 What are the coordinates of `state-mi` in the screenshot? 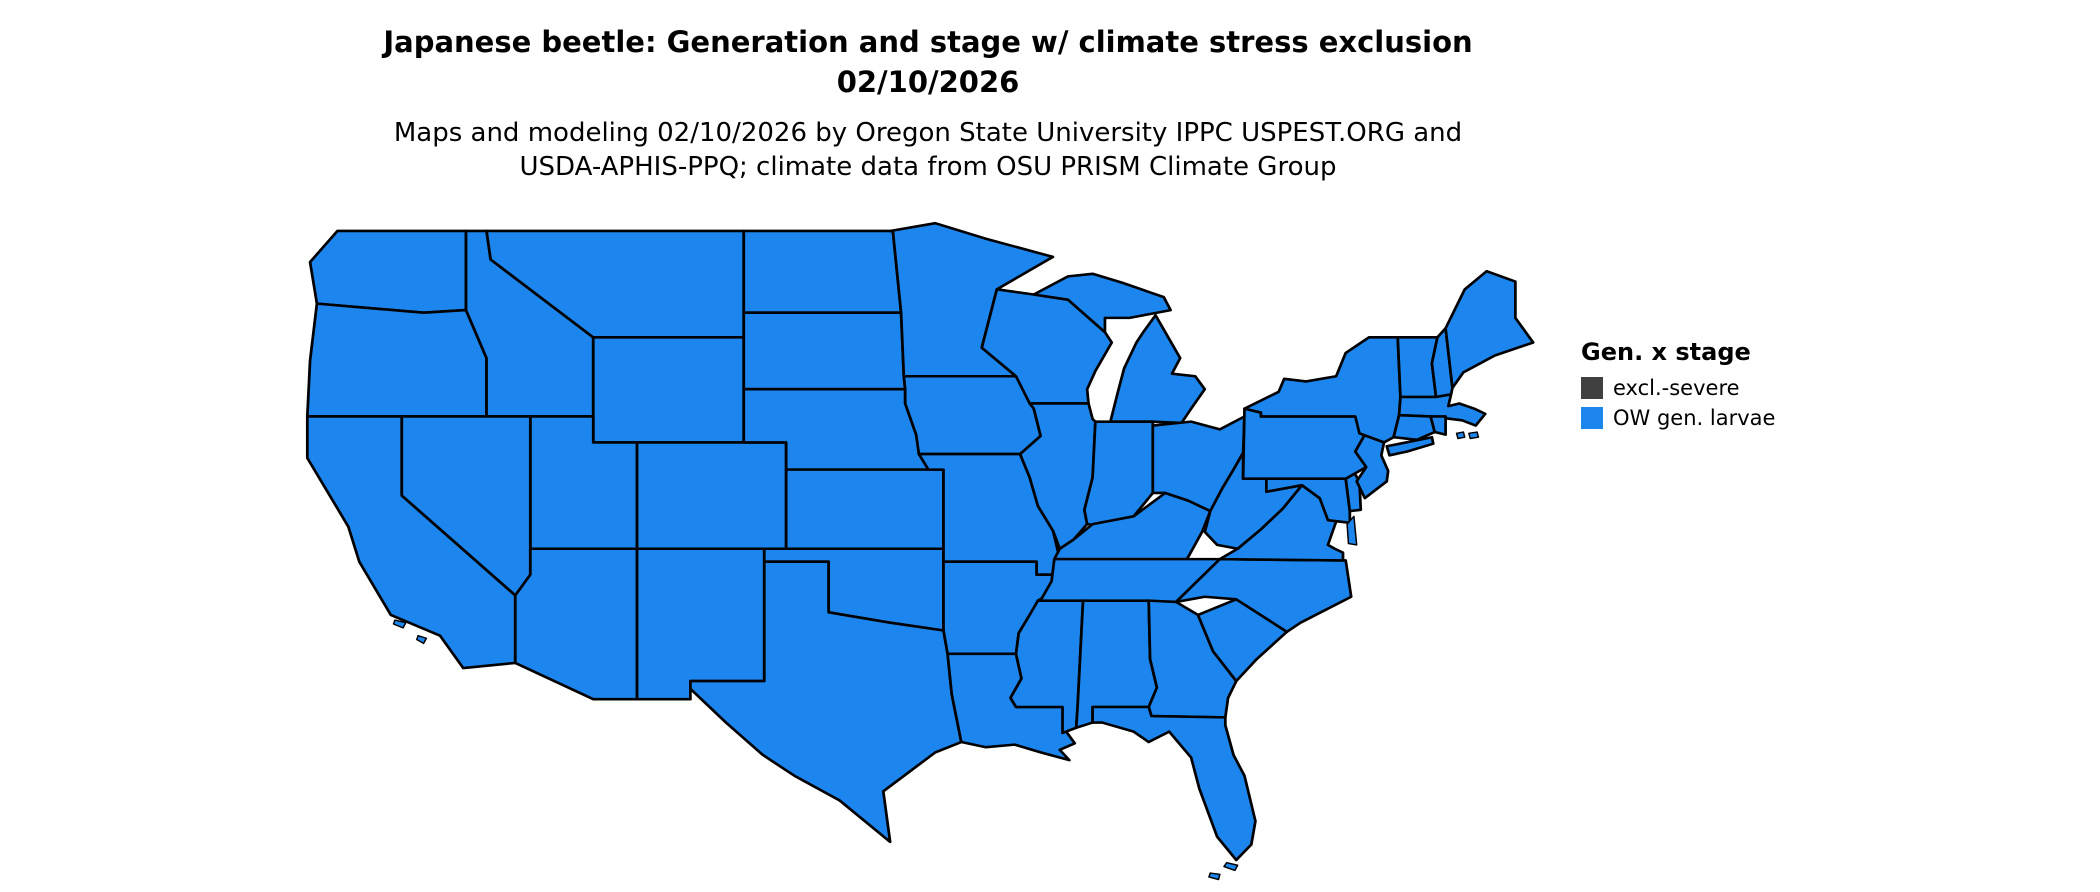 It's located at (1158, 369).